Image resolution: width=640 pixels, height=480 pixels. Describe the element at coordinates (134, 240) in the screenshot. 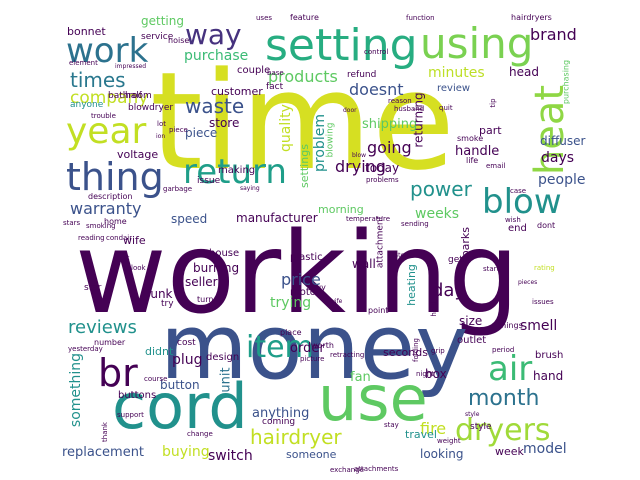

I see `cloud-word-87: wife` at that location.